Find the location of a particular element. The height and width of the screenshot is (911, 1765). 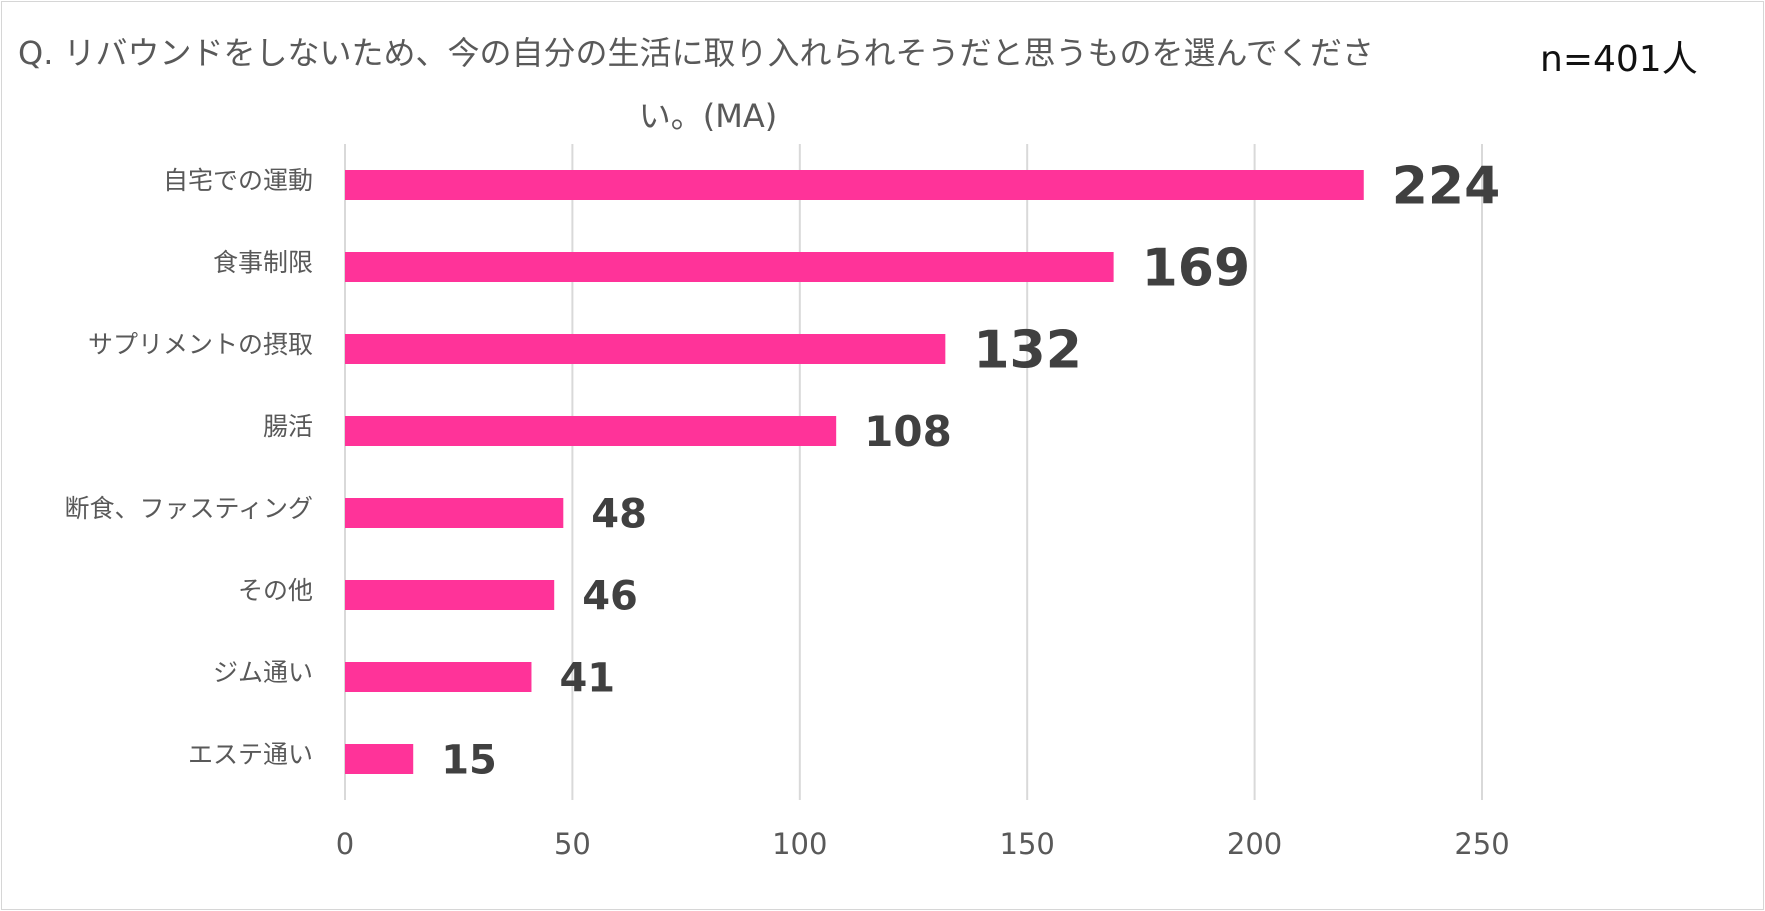

category-label: その他 is located at coordinates (275, 590).